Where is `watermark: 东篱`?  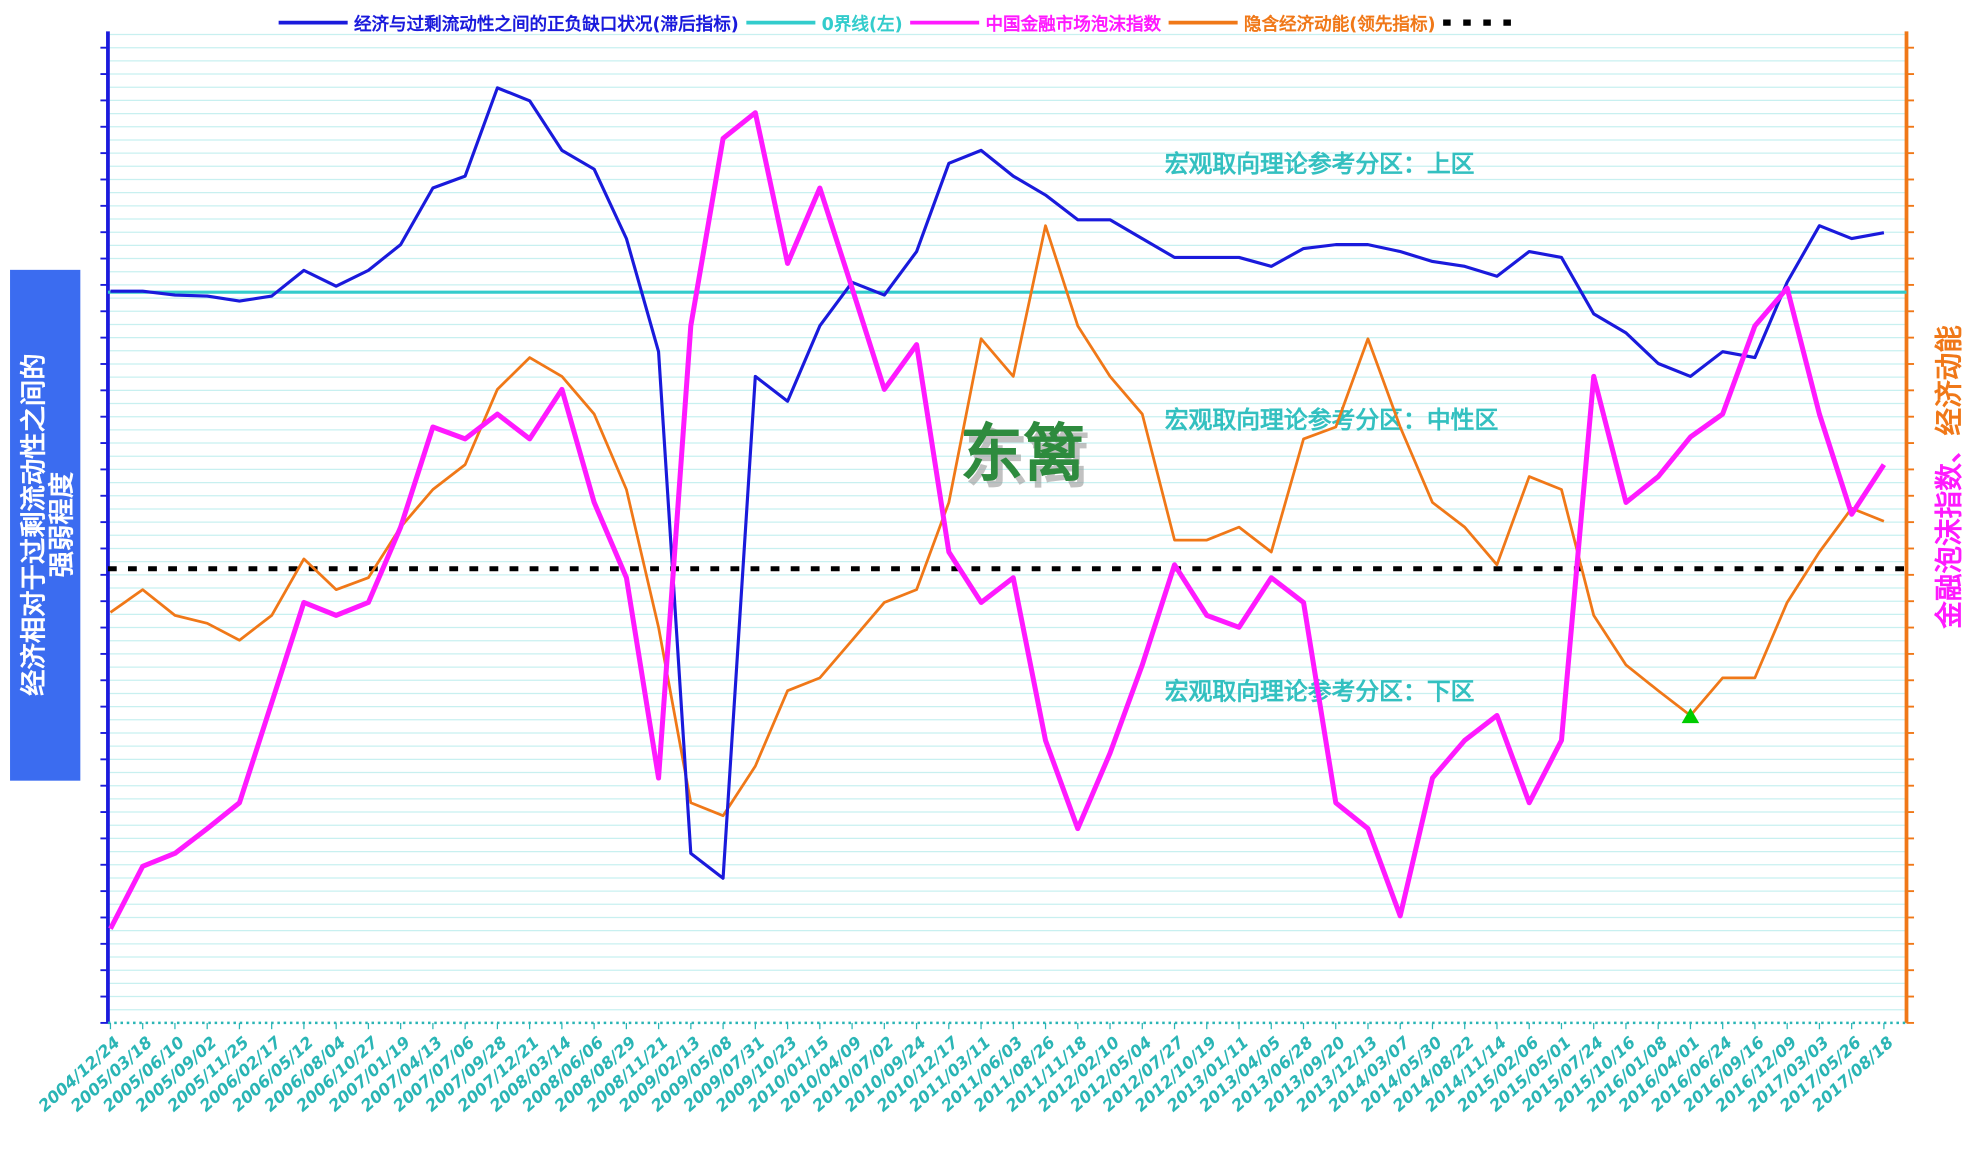
watermark: 东篱 is located at coordinates (1023, 453).